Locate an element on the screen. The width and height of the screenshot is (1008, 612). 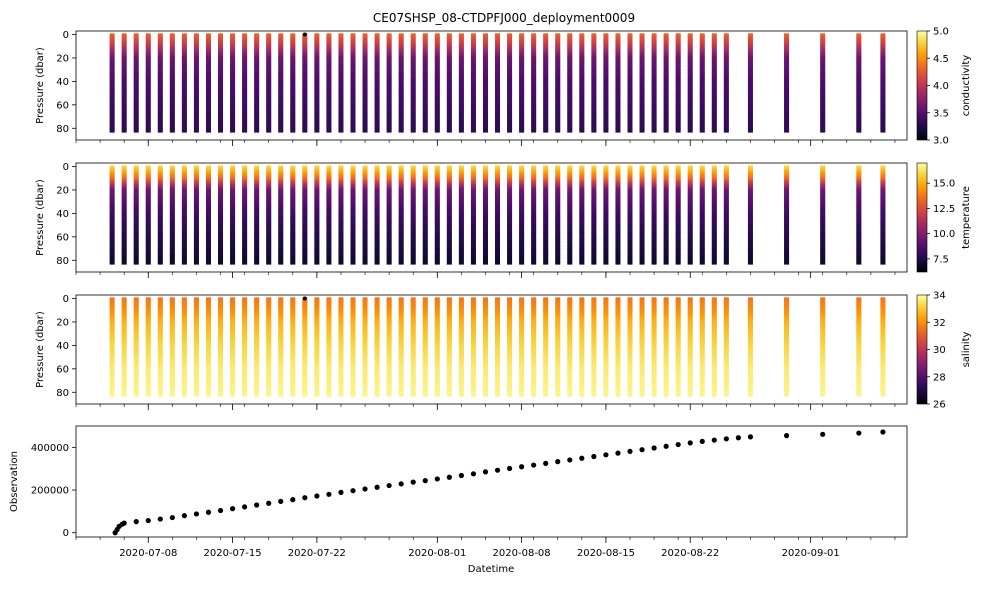
y-tick-label: 0 is located at coordinates (66, 167).